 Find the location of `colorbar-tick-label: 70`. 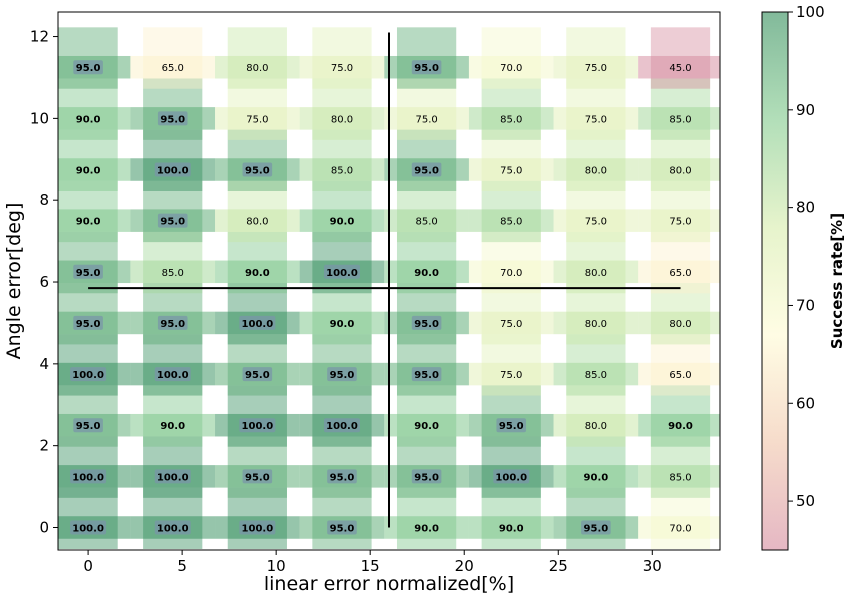

colorbar-tick-label: 70 is located at coordinates (805, 305).